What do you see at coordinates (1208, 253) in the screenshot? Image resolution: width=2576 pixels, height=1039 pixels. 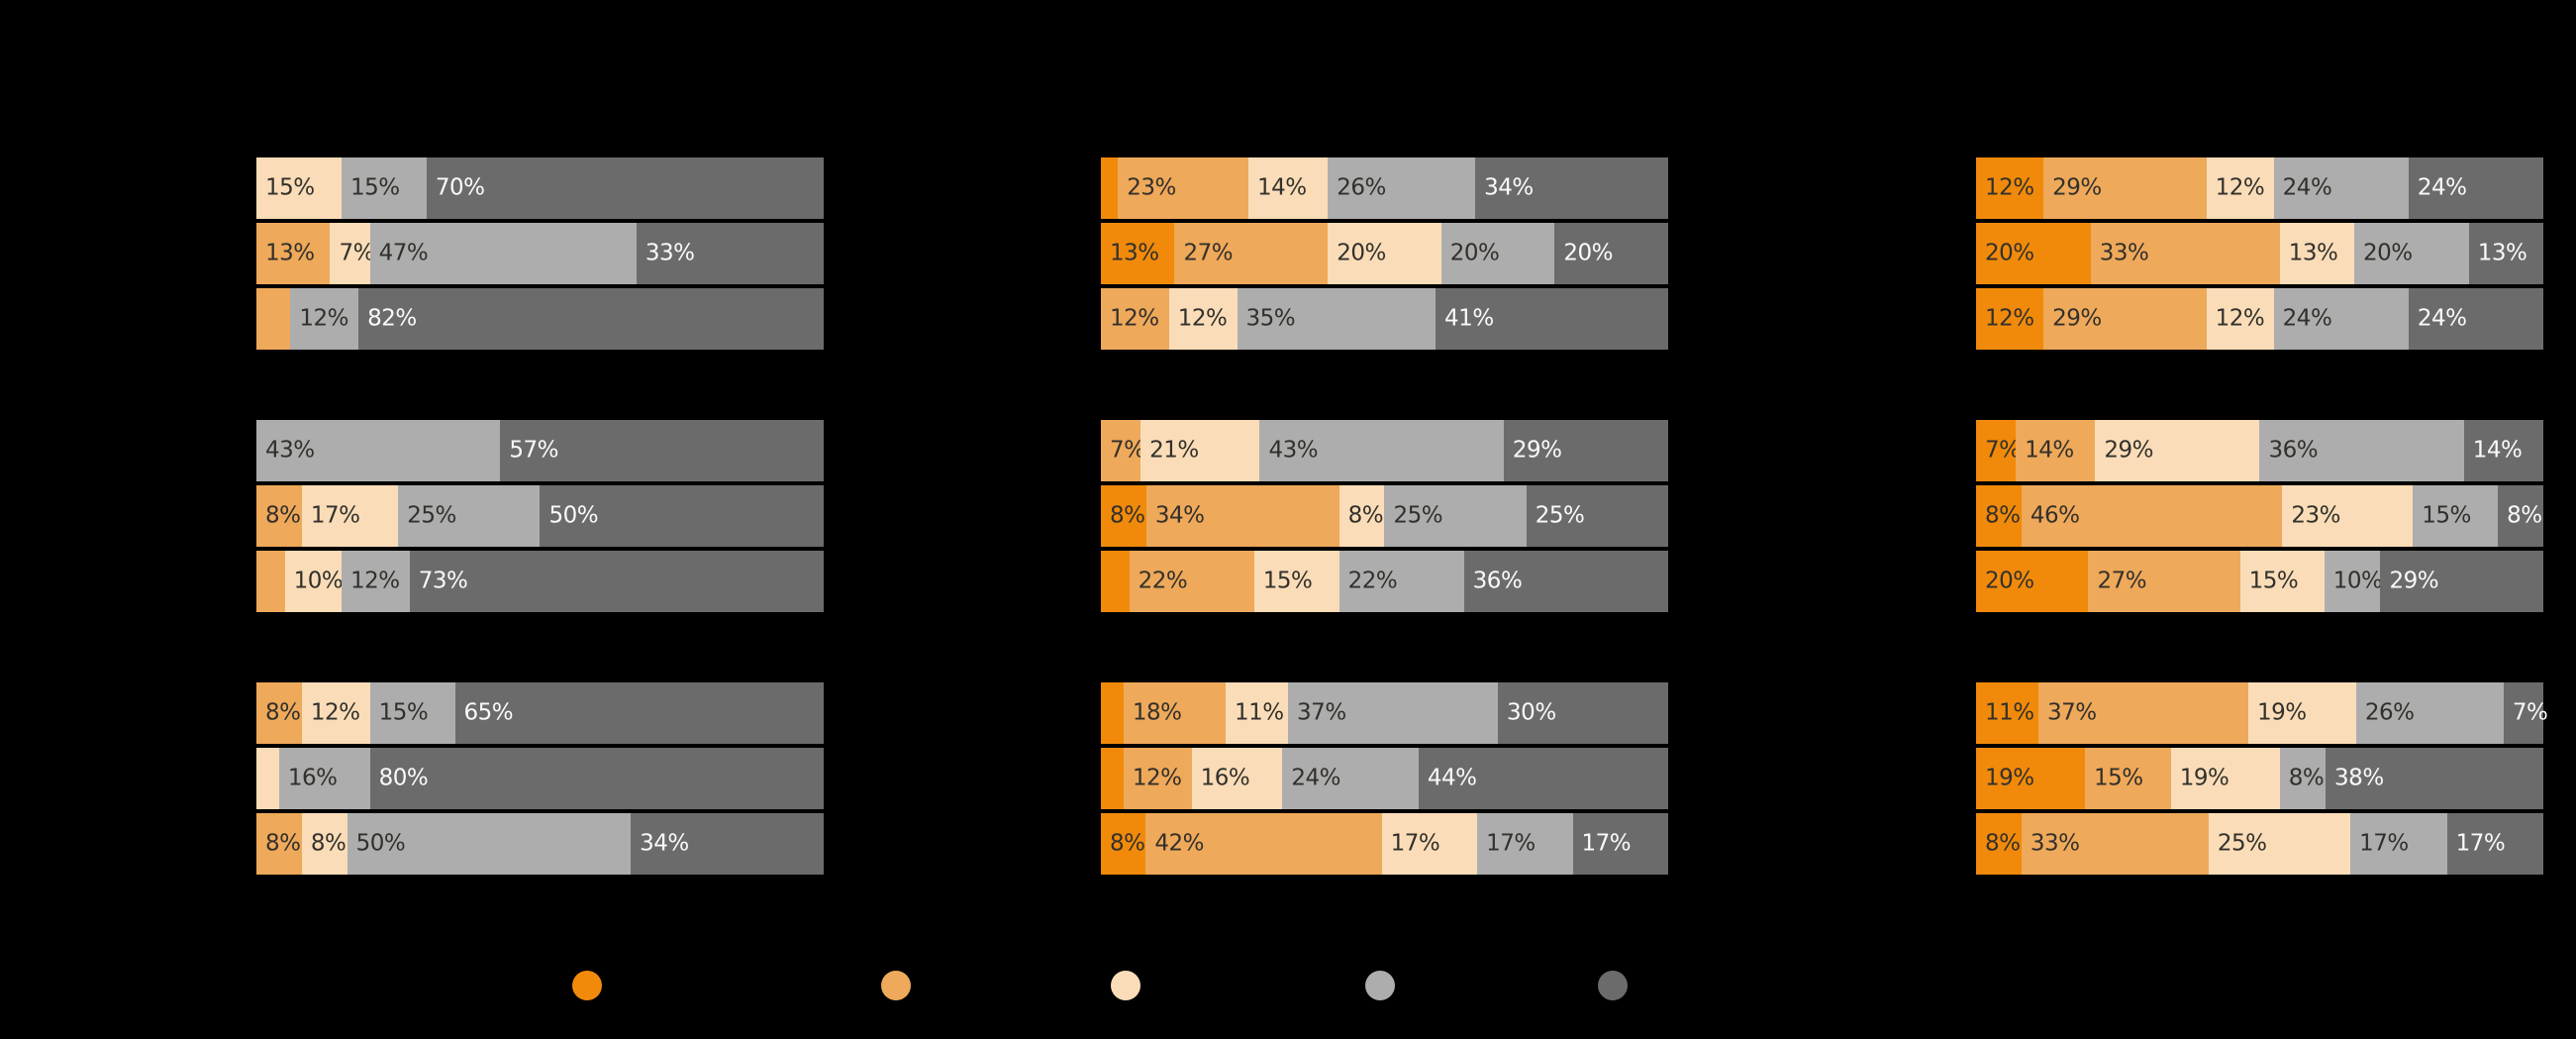 I see `segment-value-label: 27%` at bounding box center [1208, 253].